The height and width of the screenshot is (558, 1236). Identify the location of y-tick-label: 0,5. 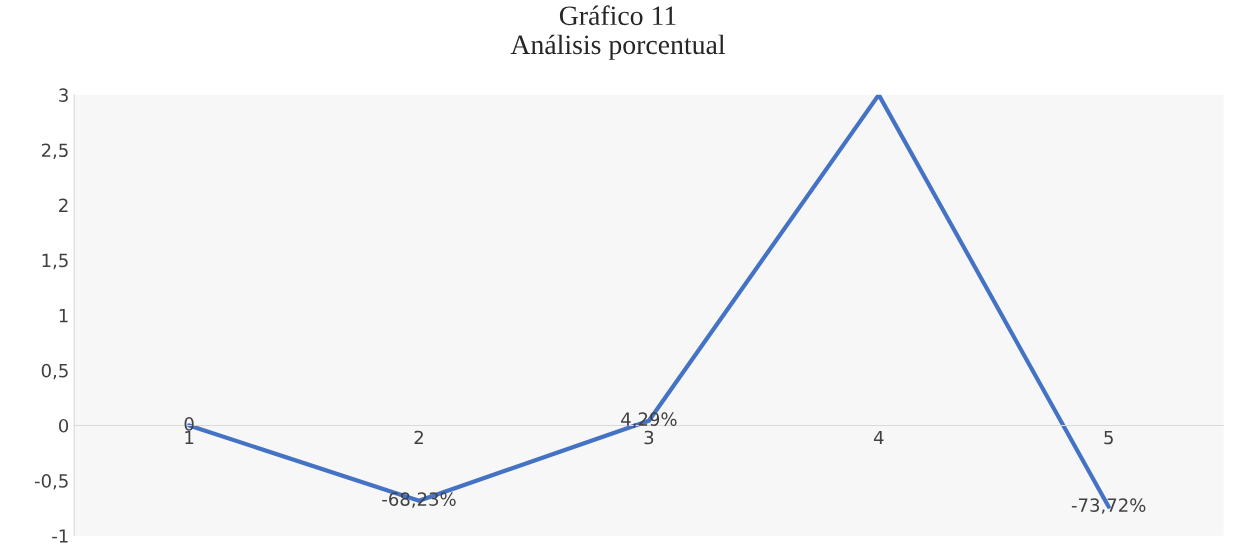
(54, 371).